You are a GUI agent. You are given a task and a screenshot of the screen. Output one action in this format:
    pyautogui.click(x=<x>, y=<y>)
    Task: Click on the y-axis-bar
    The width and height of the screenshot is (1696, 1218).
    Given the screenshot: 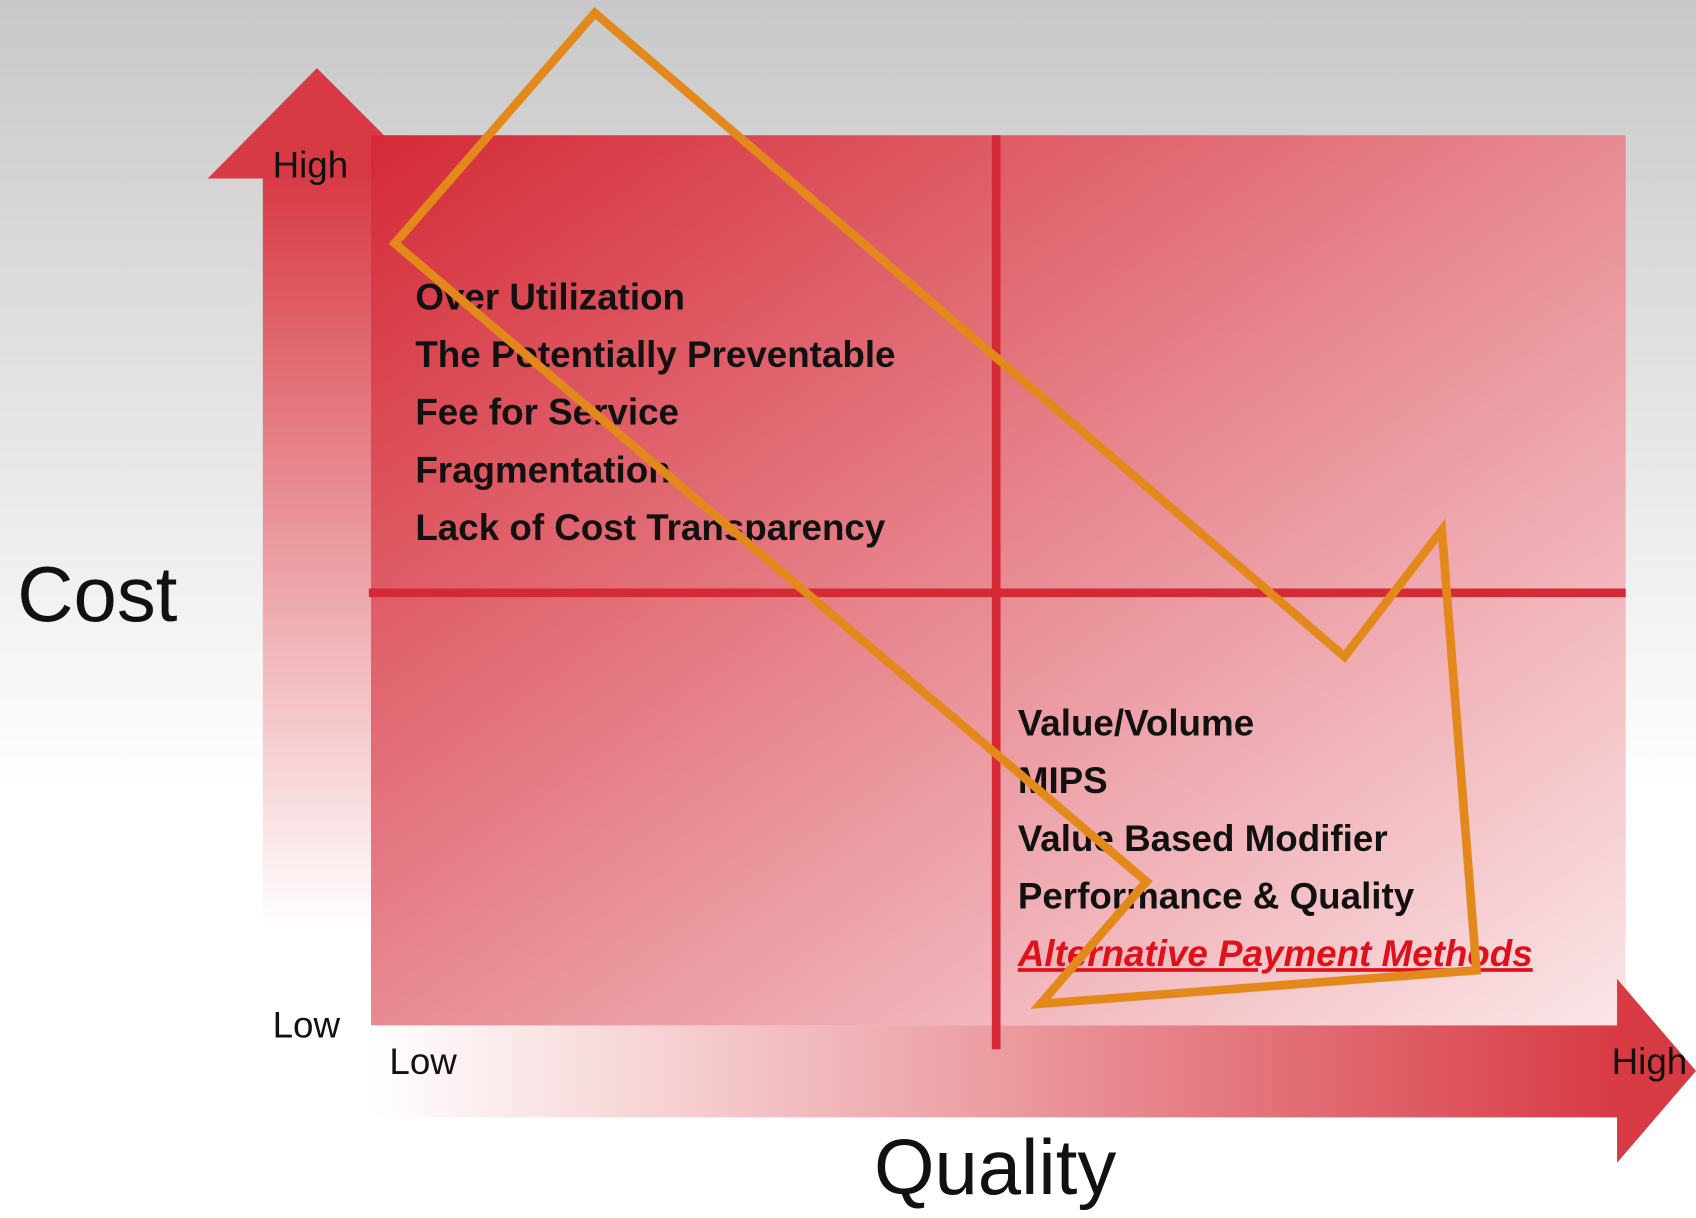 What is the action you would take?
    pyautogui.click(x=316, y=552)
    